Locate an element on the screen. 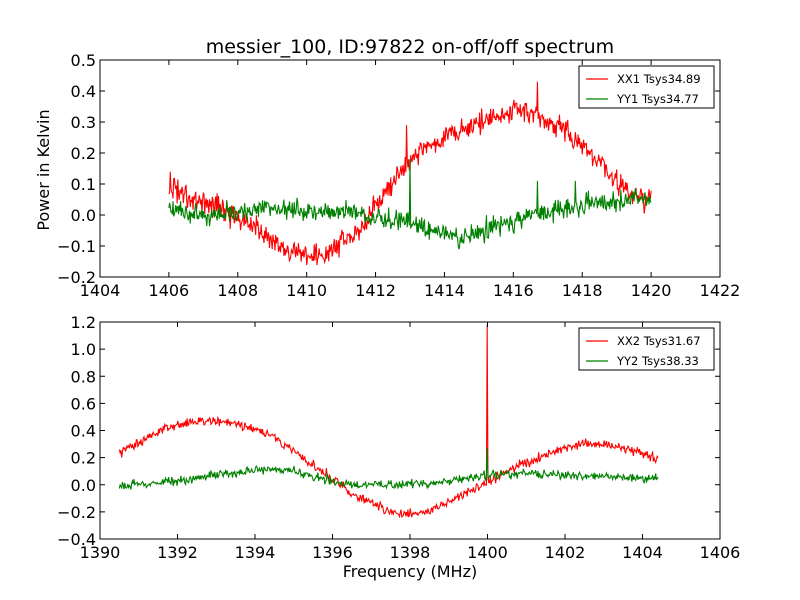 The image size is (800, 600). bottom-legend-box is located at coordinates (646, 349).